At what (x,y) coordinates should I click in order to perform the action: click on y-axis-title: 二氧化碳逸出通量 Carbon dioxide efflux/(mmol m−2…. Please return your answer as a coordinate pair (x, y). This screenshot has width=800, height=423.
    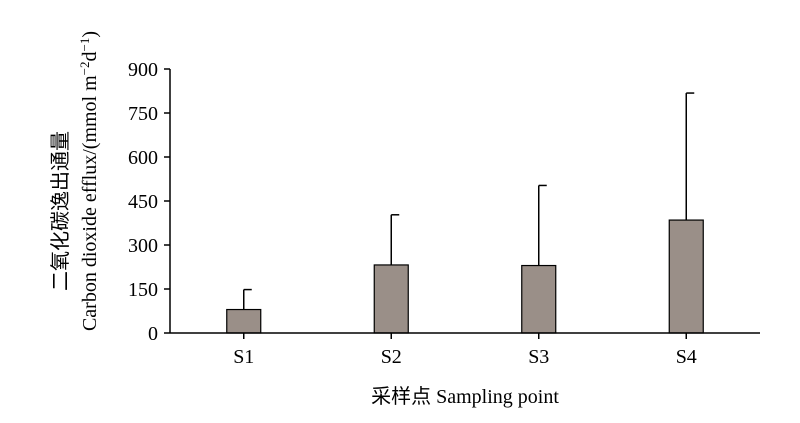
    Looking at the image, I should click on (75, 181).